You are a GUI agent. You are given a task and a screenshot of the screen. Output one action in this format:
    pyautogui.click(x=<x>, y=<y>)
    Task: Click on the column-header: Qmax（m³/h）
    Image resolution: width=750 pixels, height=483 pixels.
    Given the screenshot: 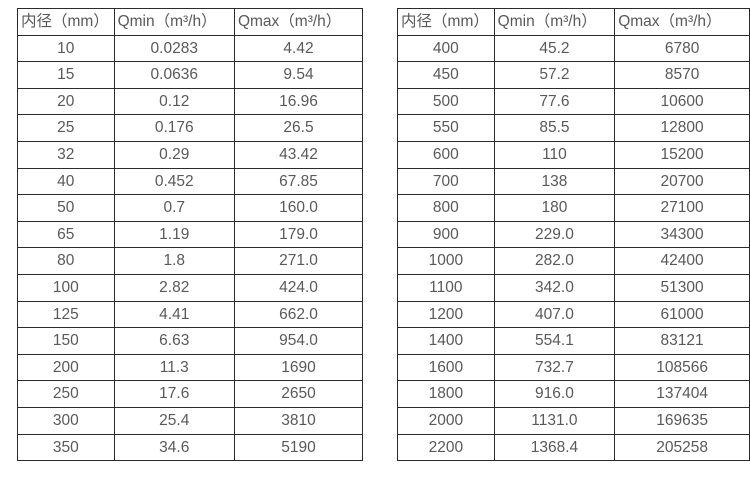 What is the action you would take?
    pyautogui.click(x=298, y=22)
    